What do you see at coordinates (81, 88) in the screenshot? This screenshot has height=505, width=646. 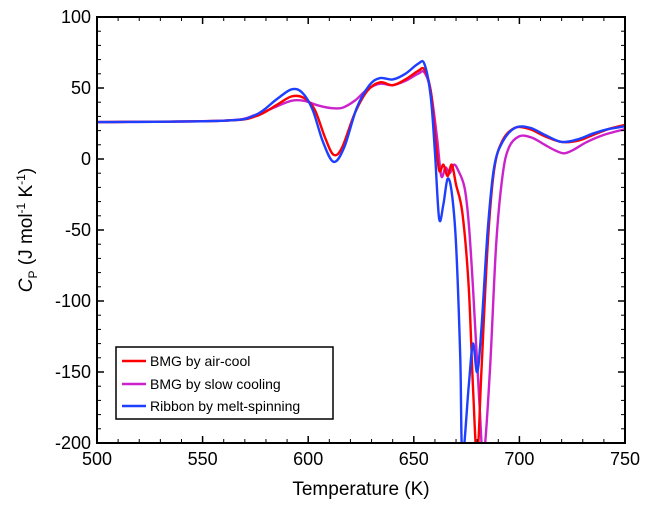 I see `y-tick-label-1: 50` at bounding box center [81, 88].